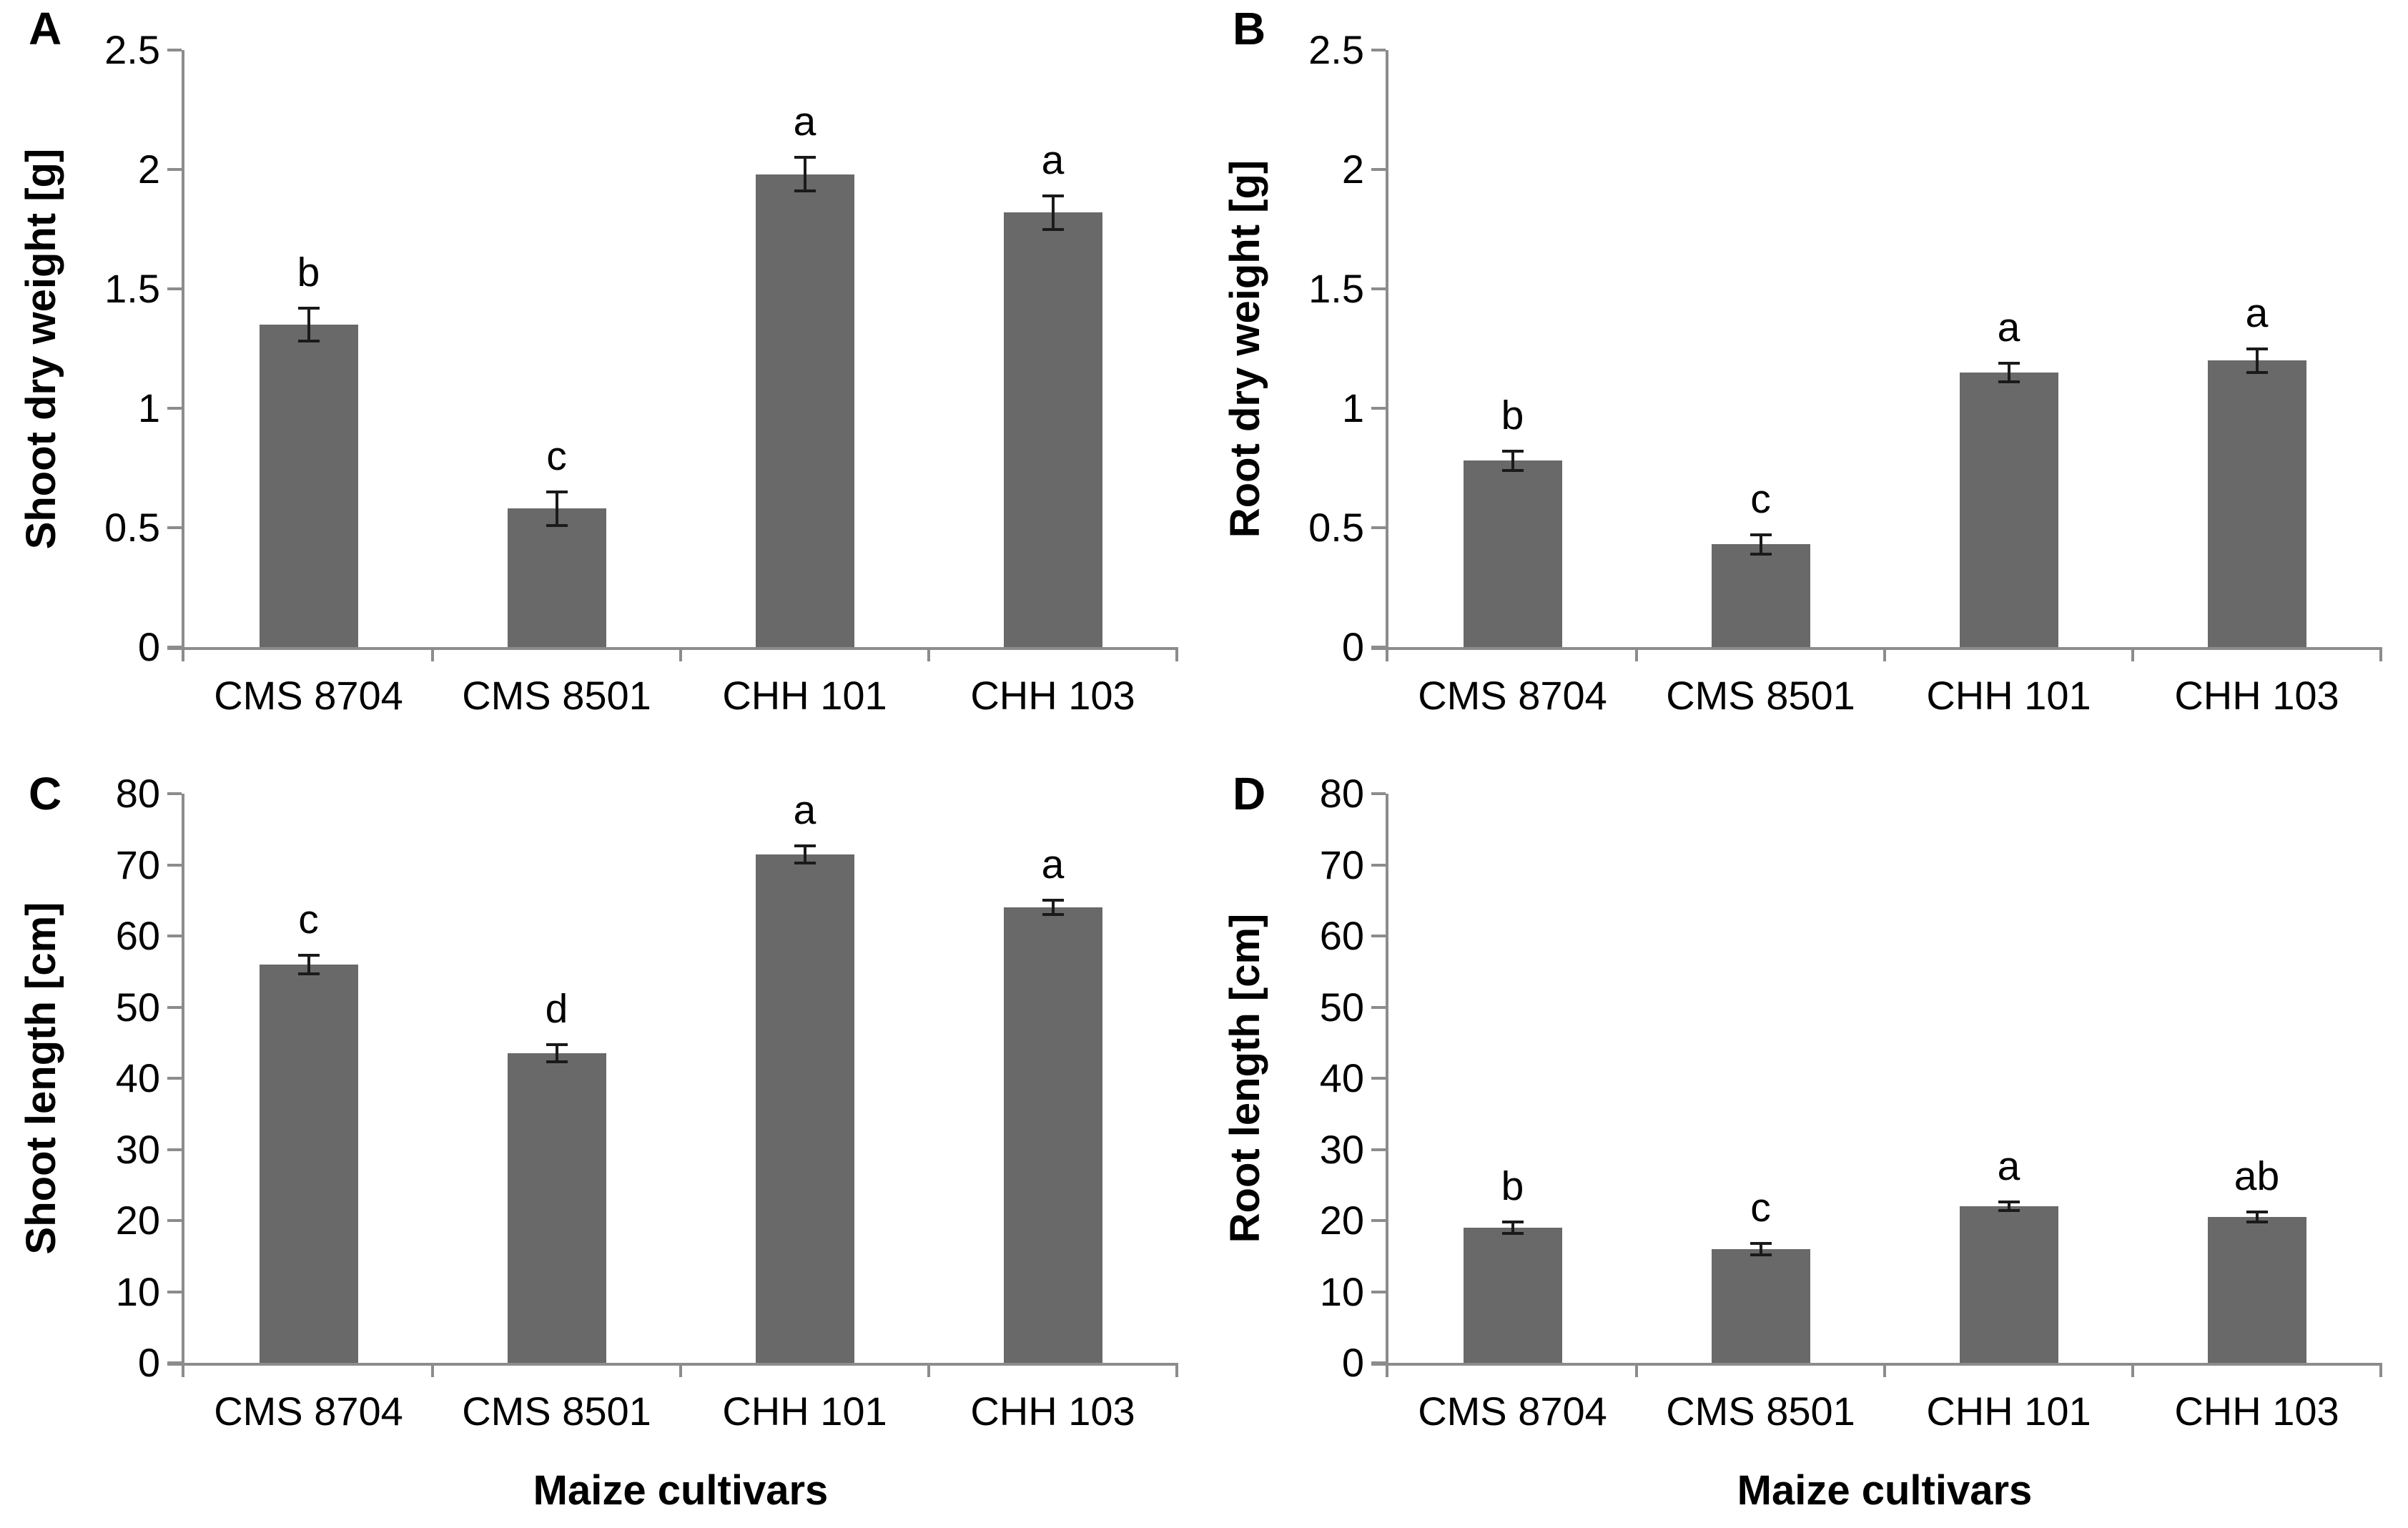  I want to click on x-axis-title-d: Maize cultivars, so click(1885, 1491).